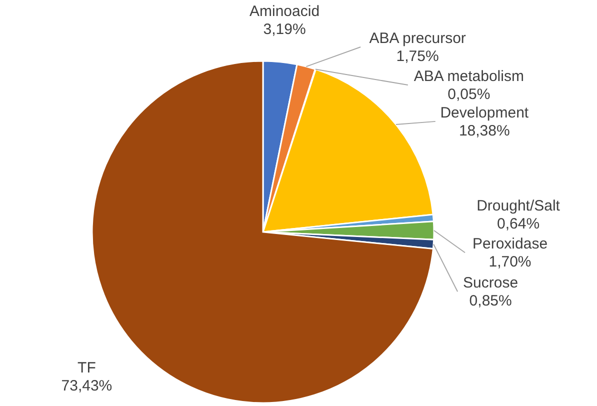 This screenshot has width=597, height=406. I want to click on slice-label: ABA metabolism, so click(469, 77).